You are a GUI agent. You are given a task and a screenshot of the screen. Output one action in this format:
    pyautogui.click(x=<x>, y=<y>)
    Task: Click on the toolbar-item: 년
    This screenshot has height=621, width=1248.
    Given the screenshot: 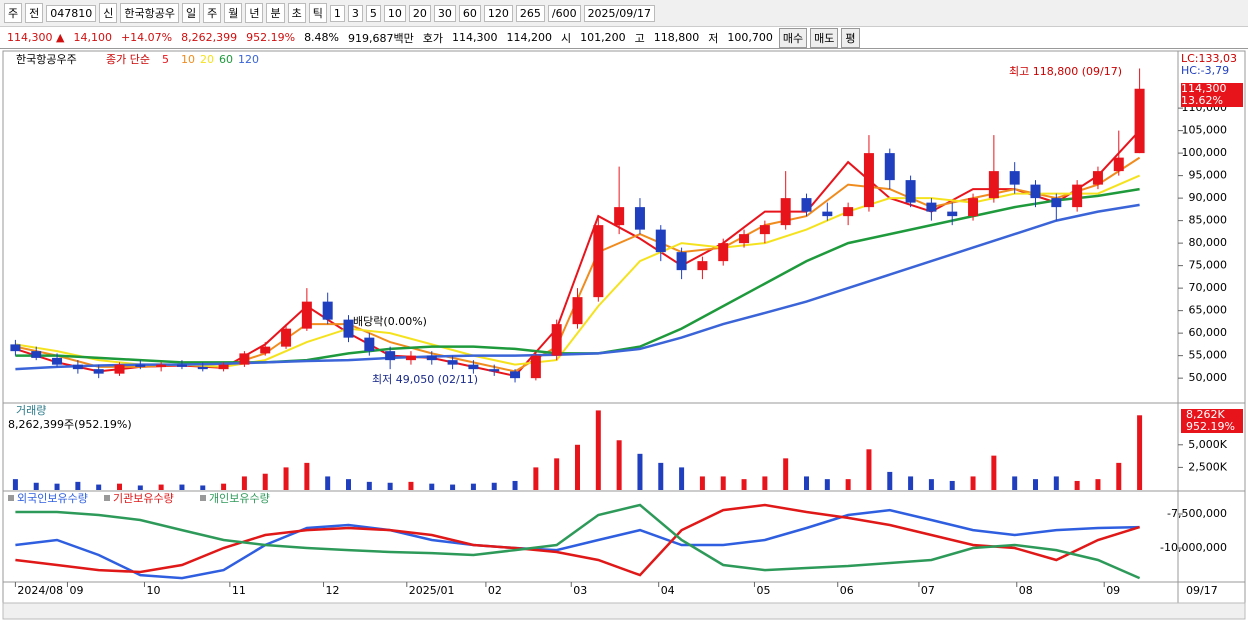 What is the action you would take?
    pyautogui.click(x=254, y=13)
    